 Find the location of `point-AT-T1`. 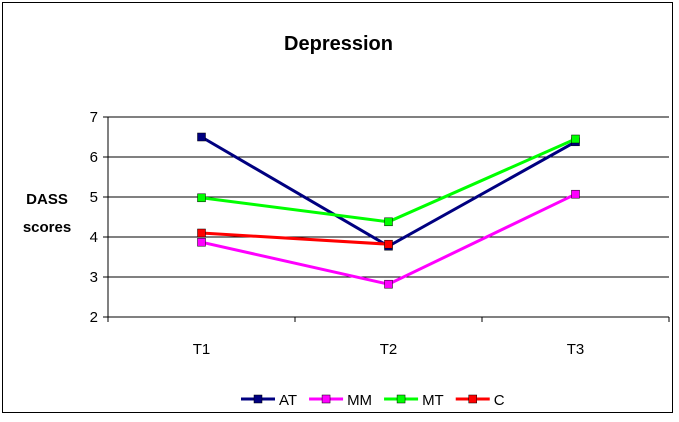

point-AT-T1 is located at coordinates (201, 137).